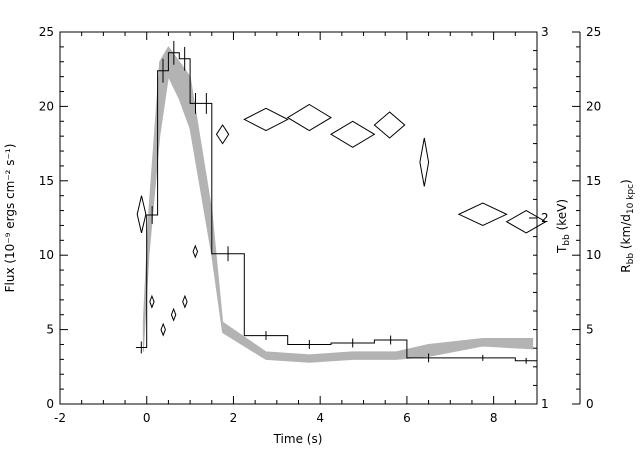 The height and width of the screenshot is (457, 640). What do you see at coordinates (147, 418) in the screenshot?
I see `x-tick-label: 0` at bounding box center [147, 418].